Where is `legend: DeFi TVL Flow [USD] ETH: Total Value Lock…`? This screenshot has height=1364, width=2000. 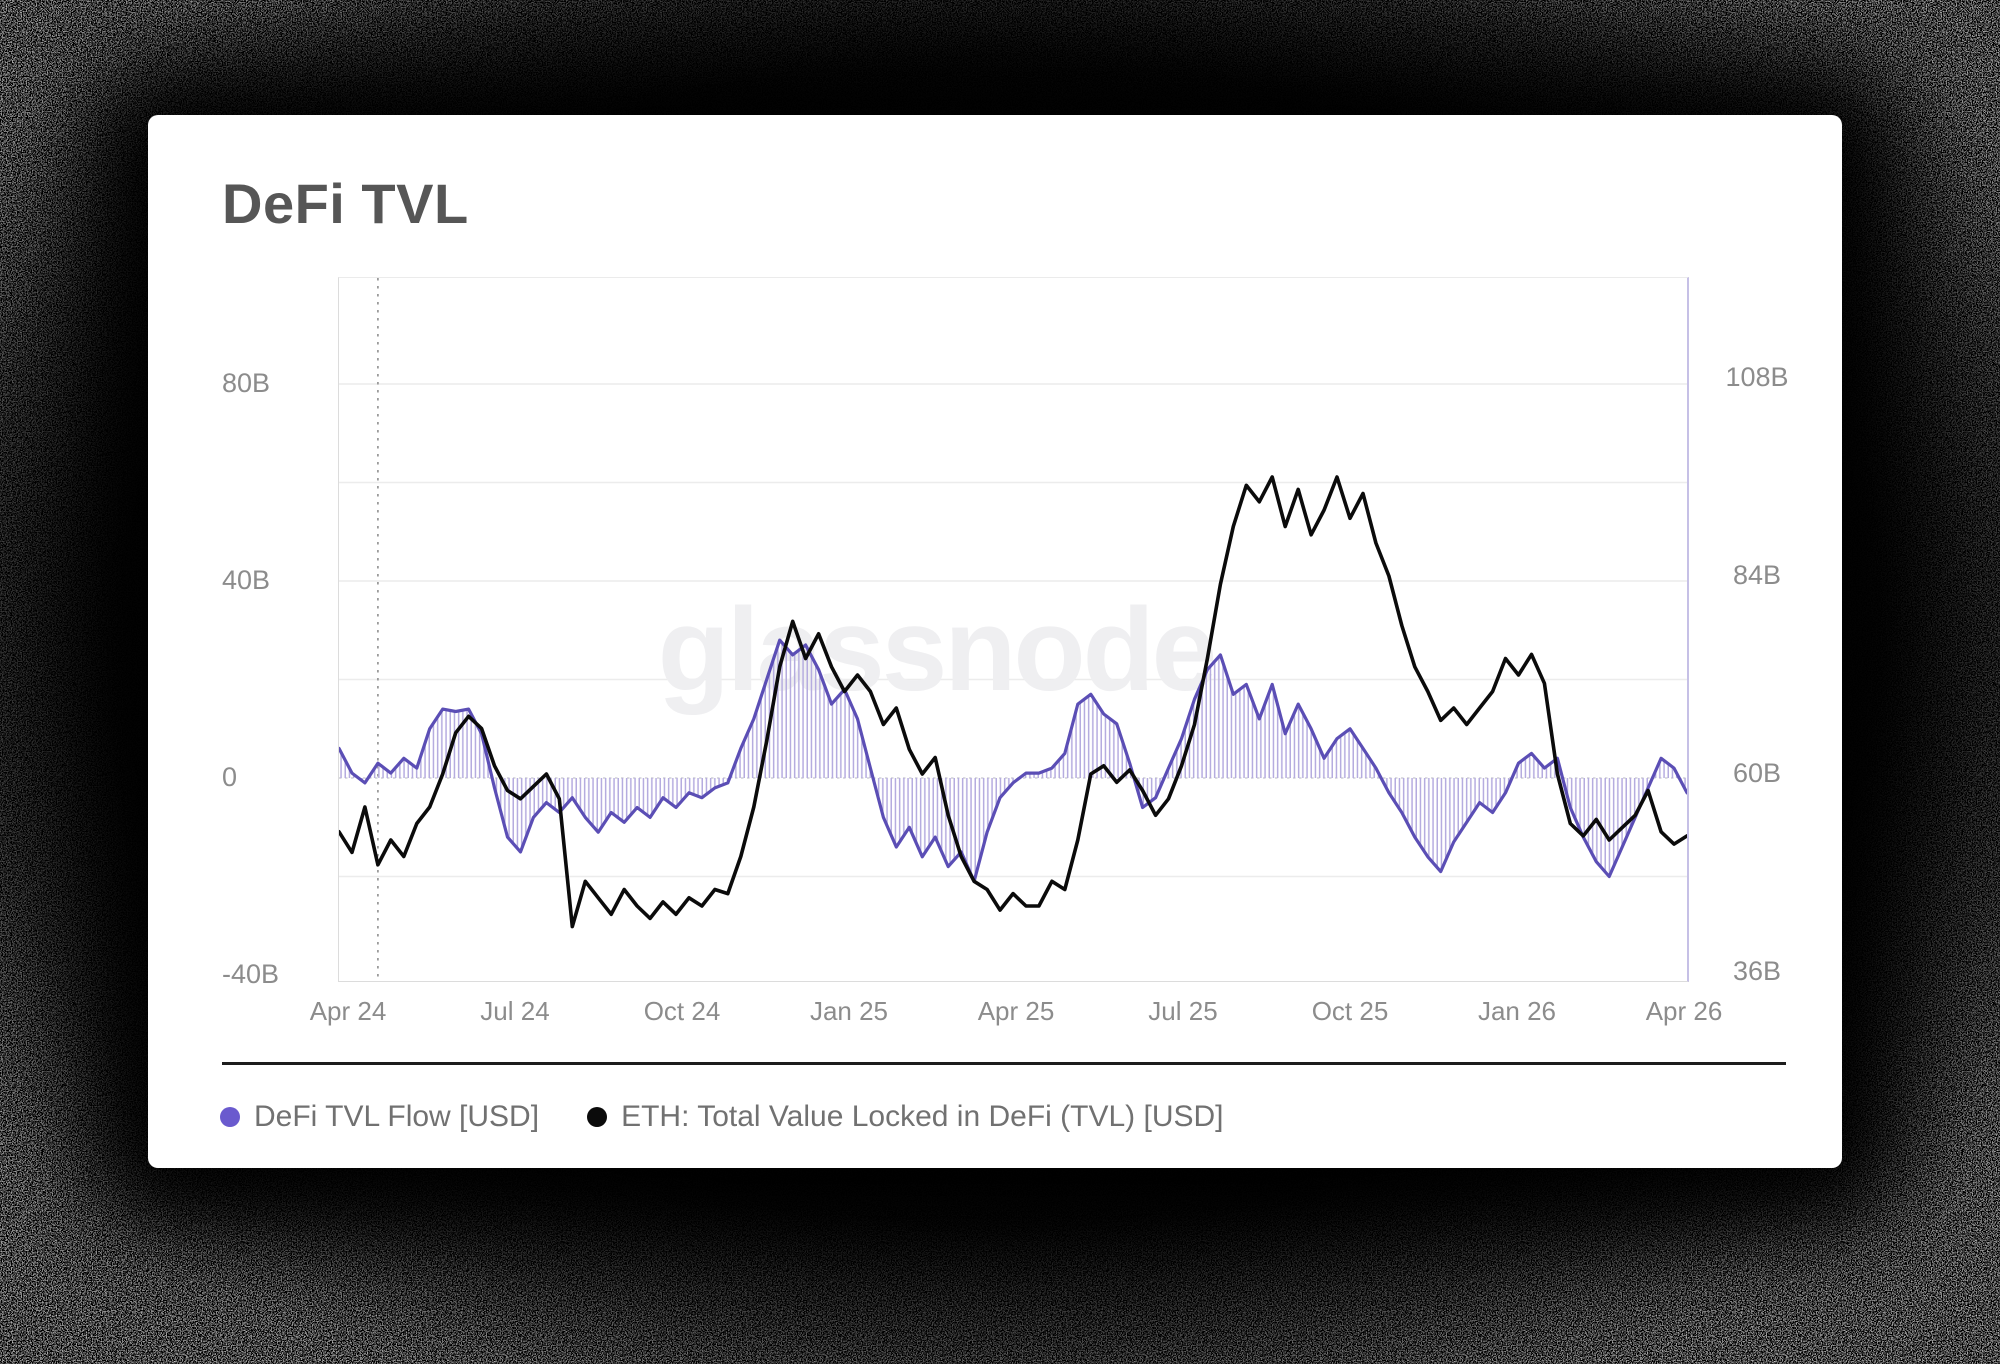 legend: DeFi TVL Flow [USD] ETH: Total Value Lock… is located at coordinates (722, 1117).